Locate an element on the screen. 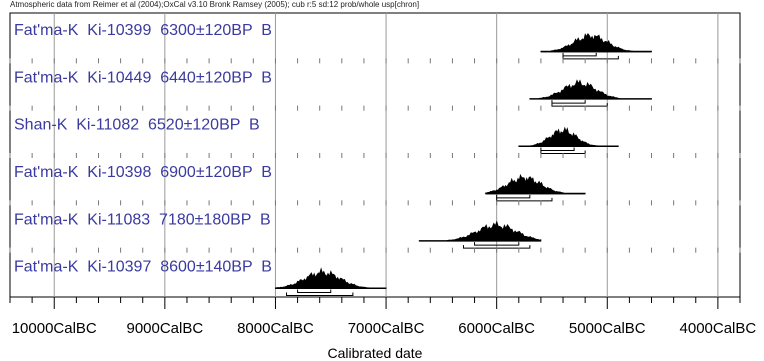 This screenshot has height=361, width=764. x-tick-label: 10000CalBC is located at coordinates (54, 328).